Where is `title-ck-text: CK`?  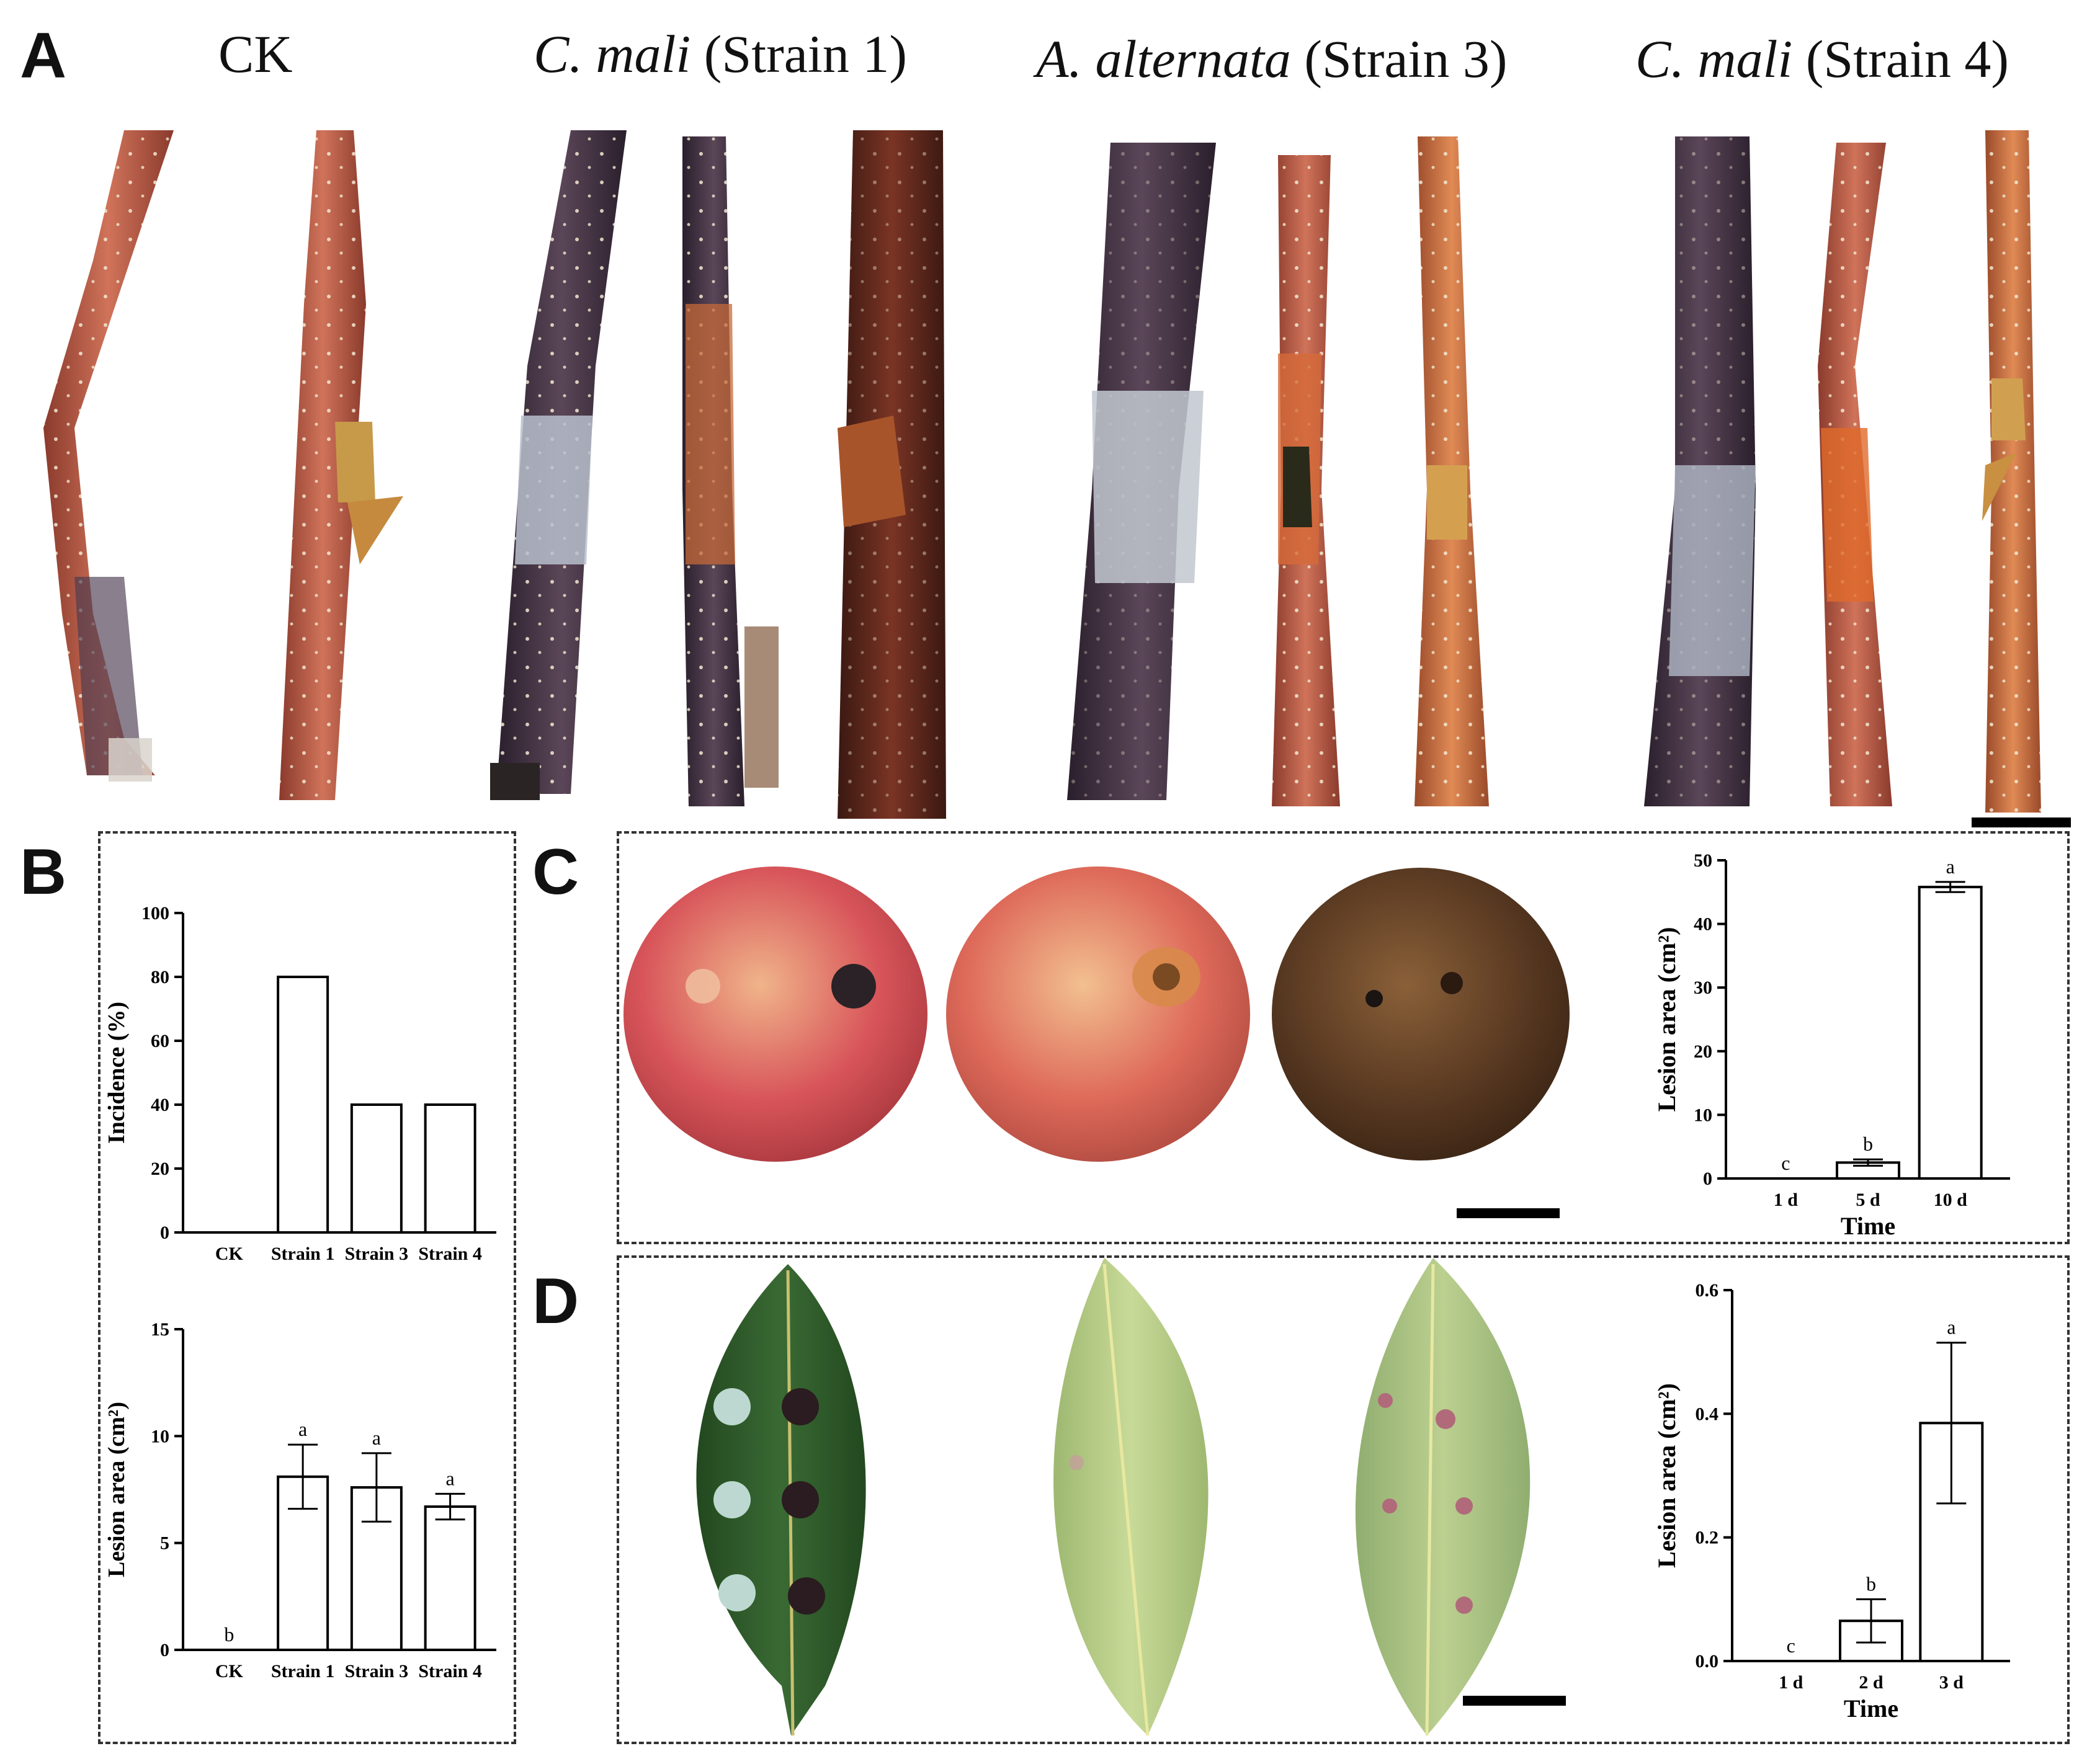
title-ck-text: CK is located at coordinates (255, 54).